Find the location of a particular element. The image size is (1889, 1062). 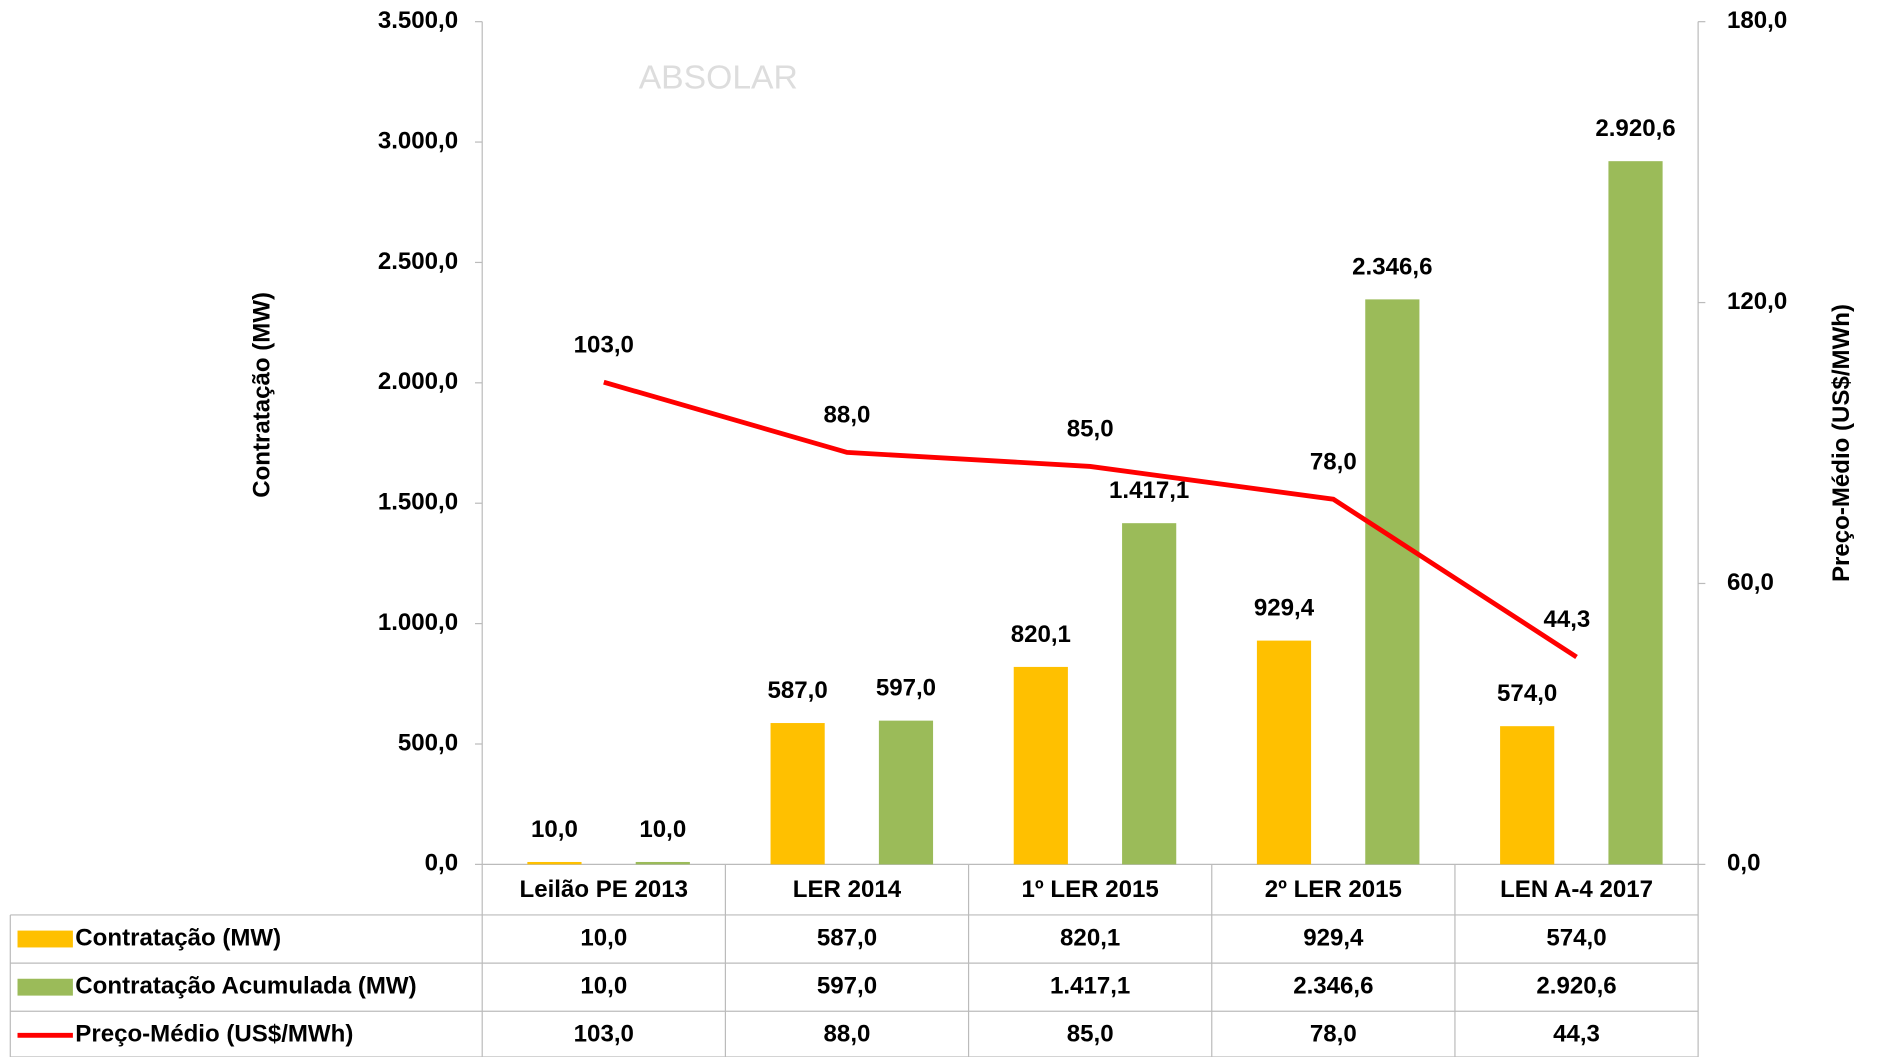

table-cell: 78,0 is located at coordinates (1333, 1034).